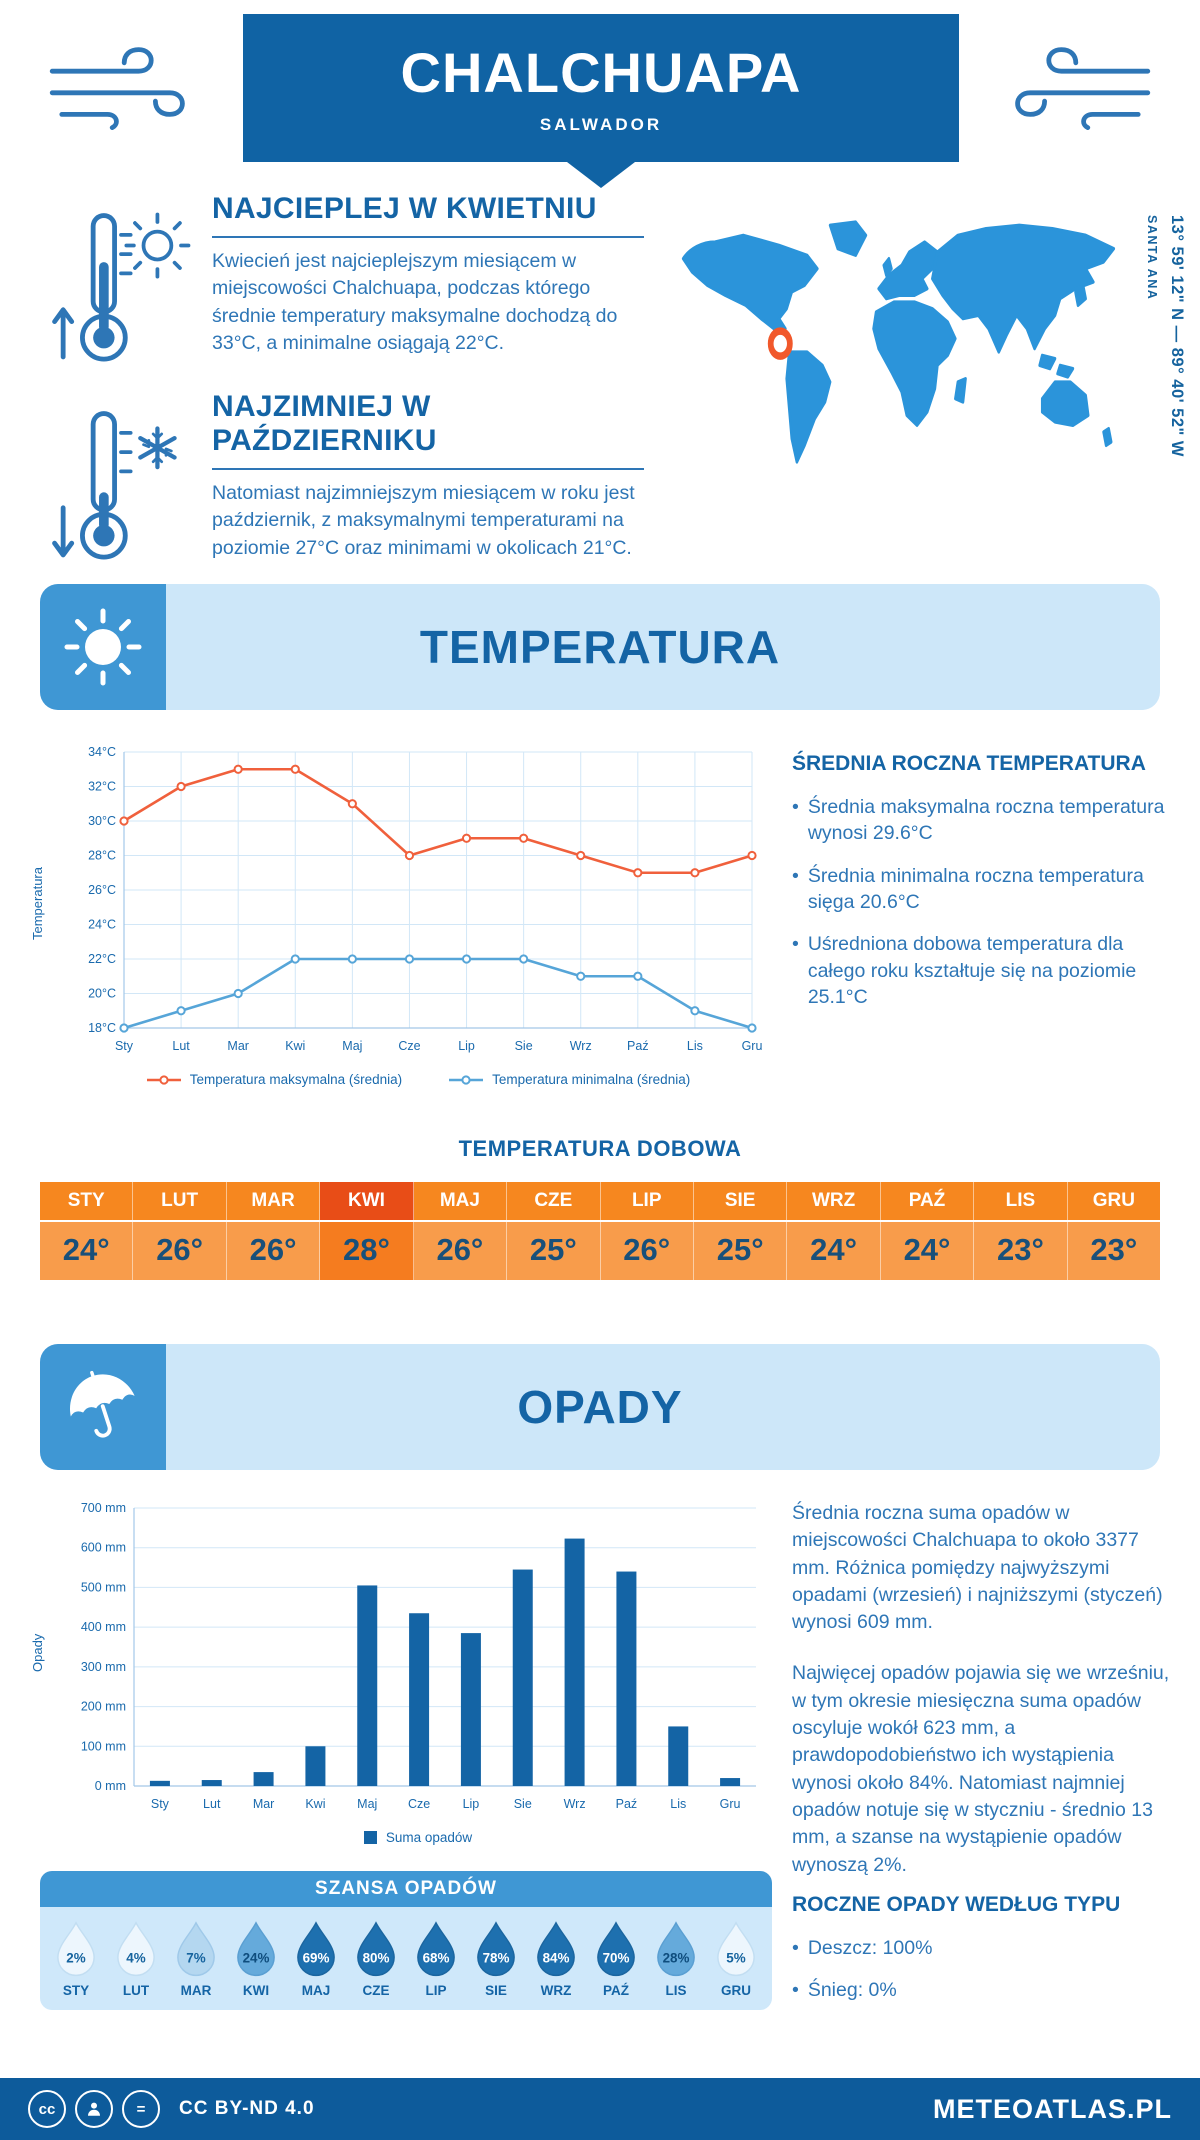  I want to click on droplet-icon: 84%, so click(556, 1949).